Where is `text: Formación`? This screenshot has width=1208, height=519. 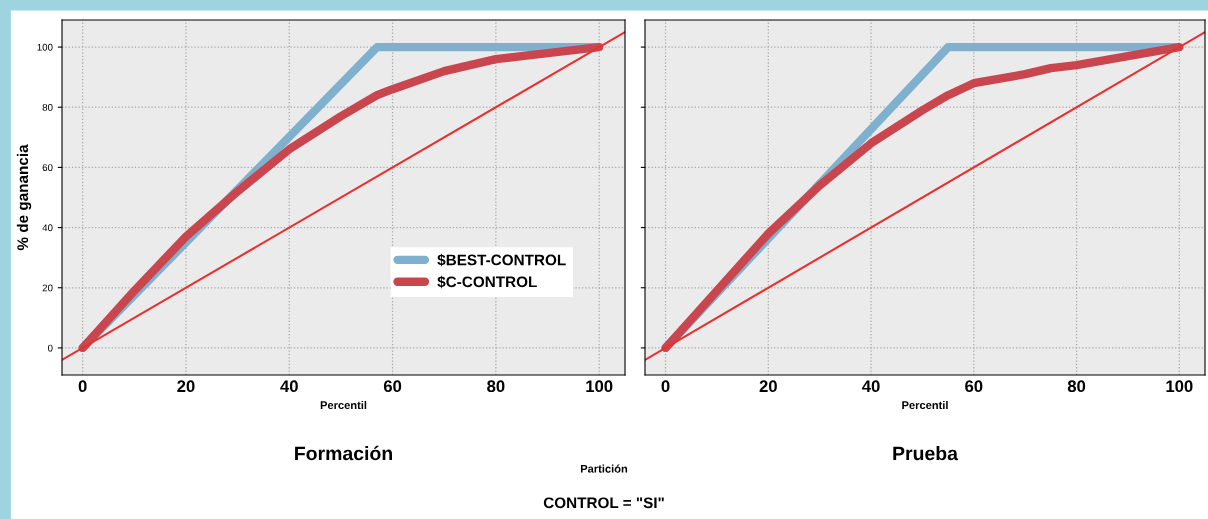 text: Formación is located at coordinates (343, 453).